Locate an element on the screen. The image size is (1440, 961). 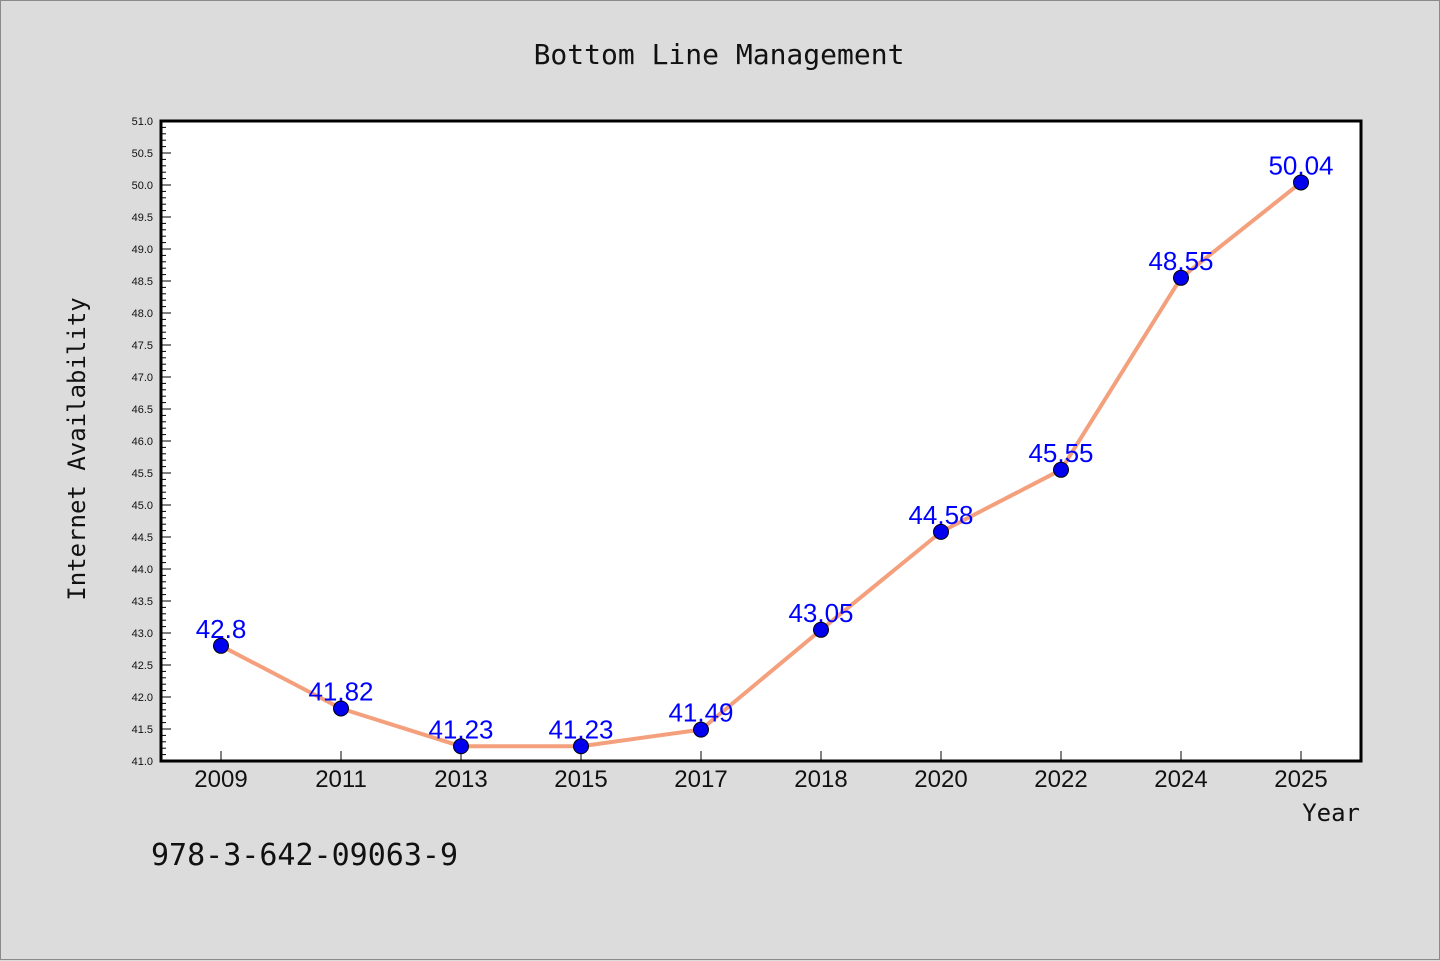
y-tick-label: 45.0 is located at coordinates (142, 506).